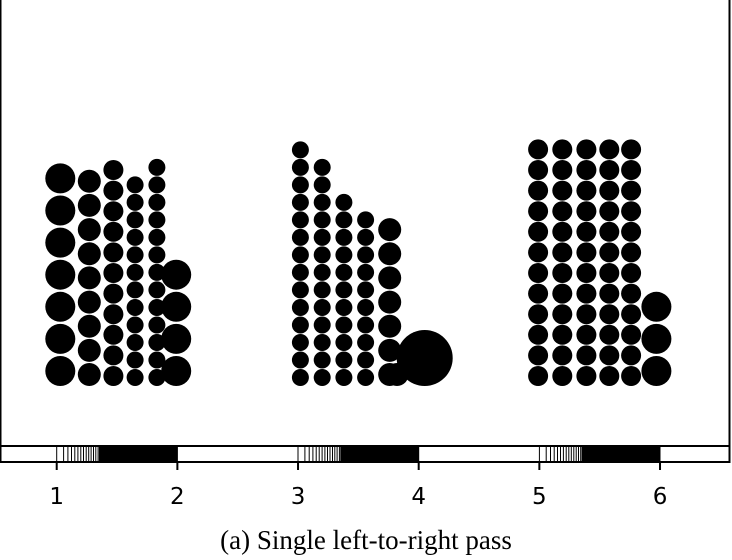 This screenshot has width=732, height=560. Describe the element at coordinates (358, 486) in the screenshot. I see `x-axis: 1 2 3 4 5 6` at that location.